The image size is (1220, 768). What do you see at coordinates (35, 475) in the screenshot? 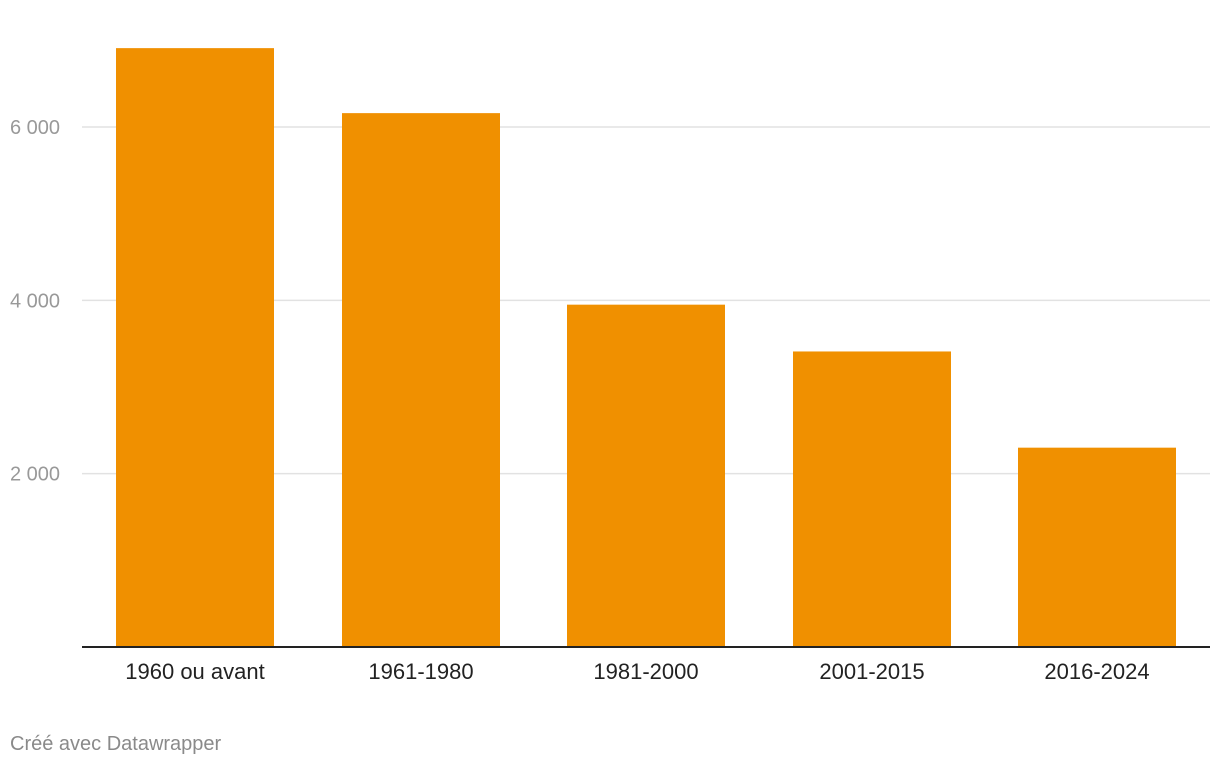
I see `y-tick-label: 2 000` at bounding box center [35, 475].